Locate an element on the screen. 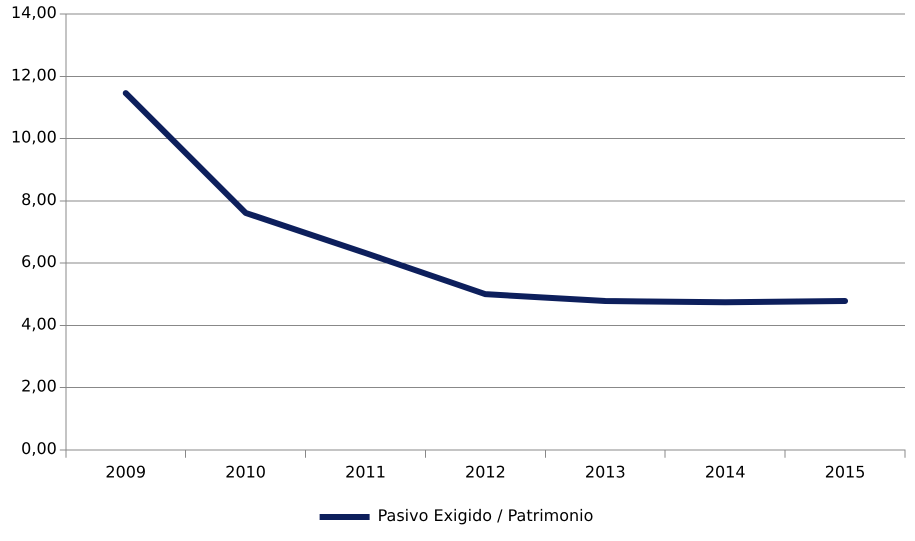  y-tick-label: 10,00 is located at coordinates (33, 137).